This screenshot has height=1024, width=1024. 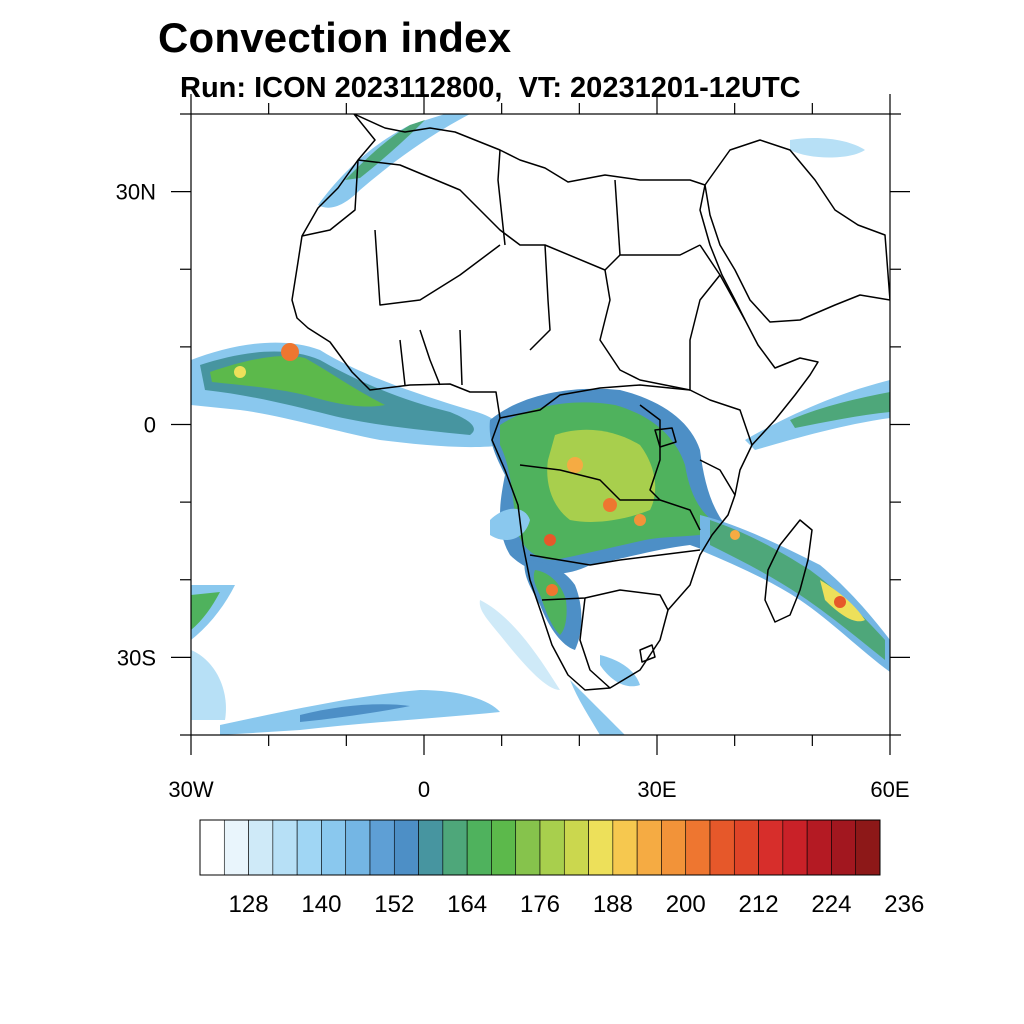 What do you see at coordinates (394, 904) in the screenshot?
I see `colorbar-label: 152` at bounding box center [394, 904].